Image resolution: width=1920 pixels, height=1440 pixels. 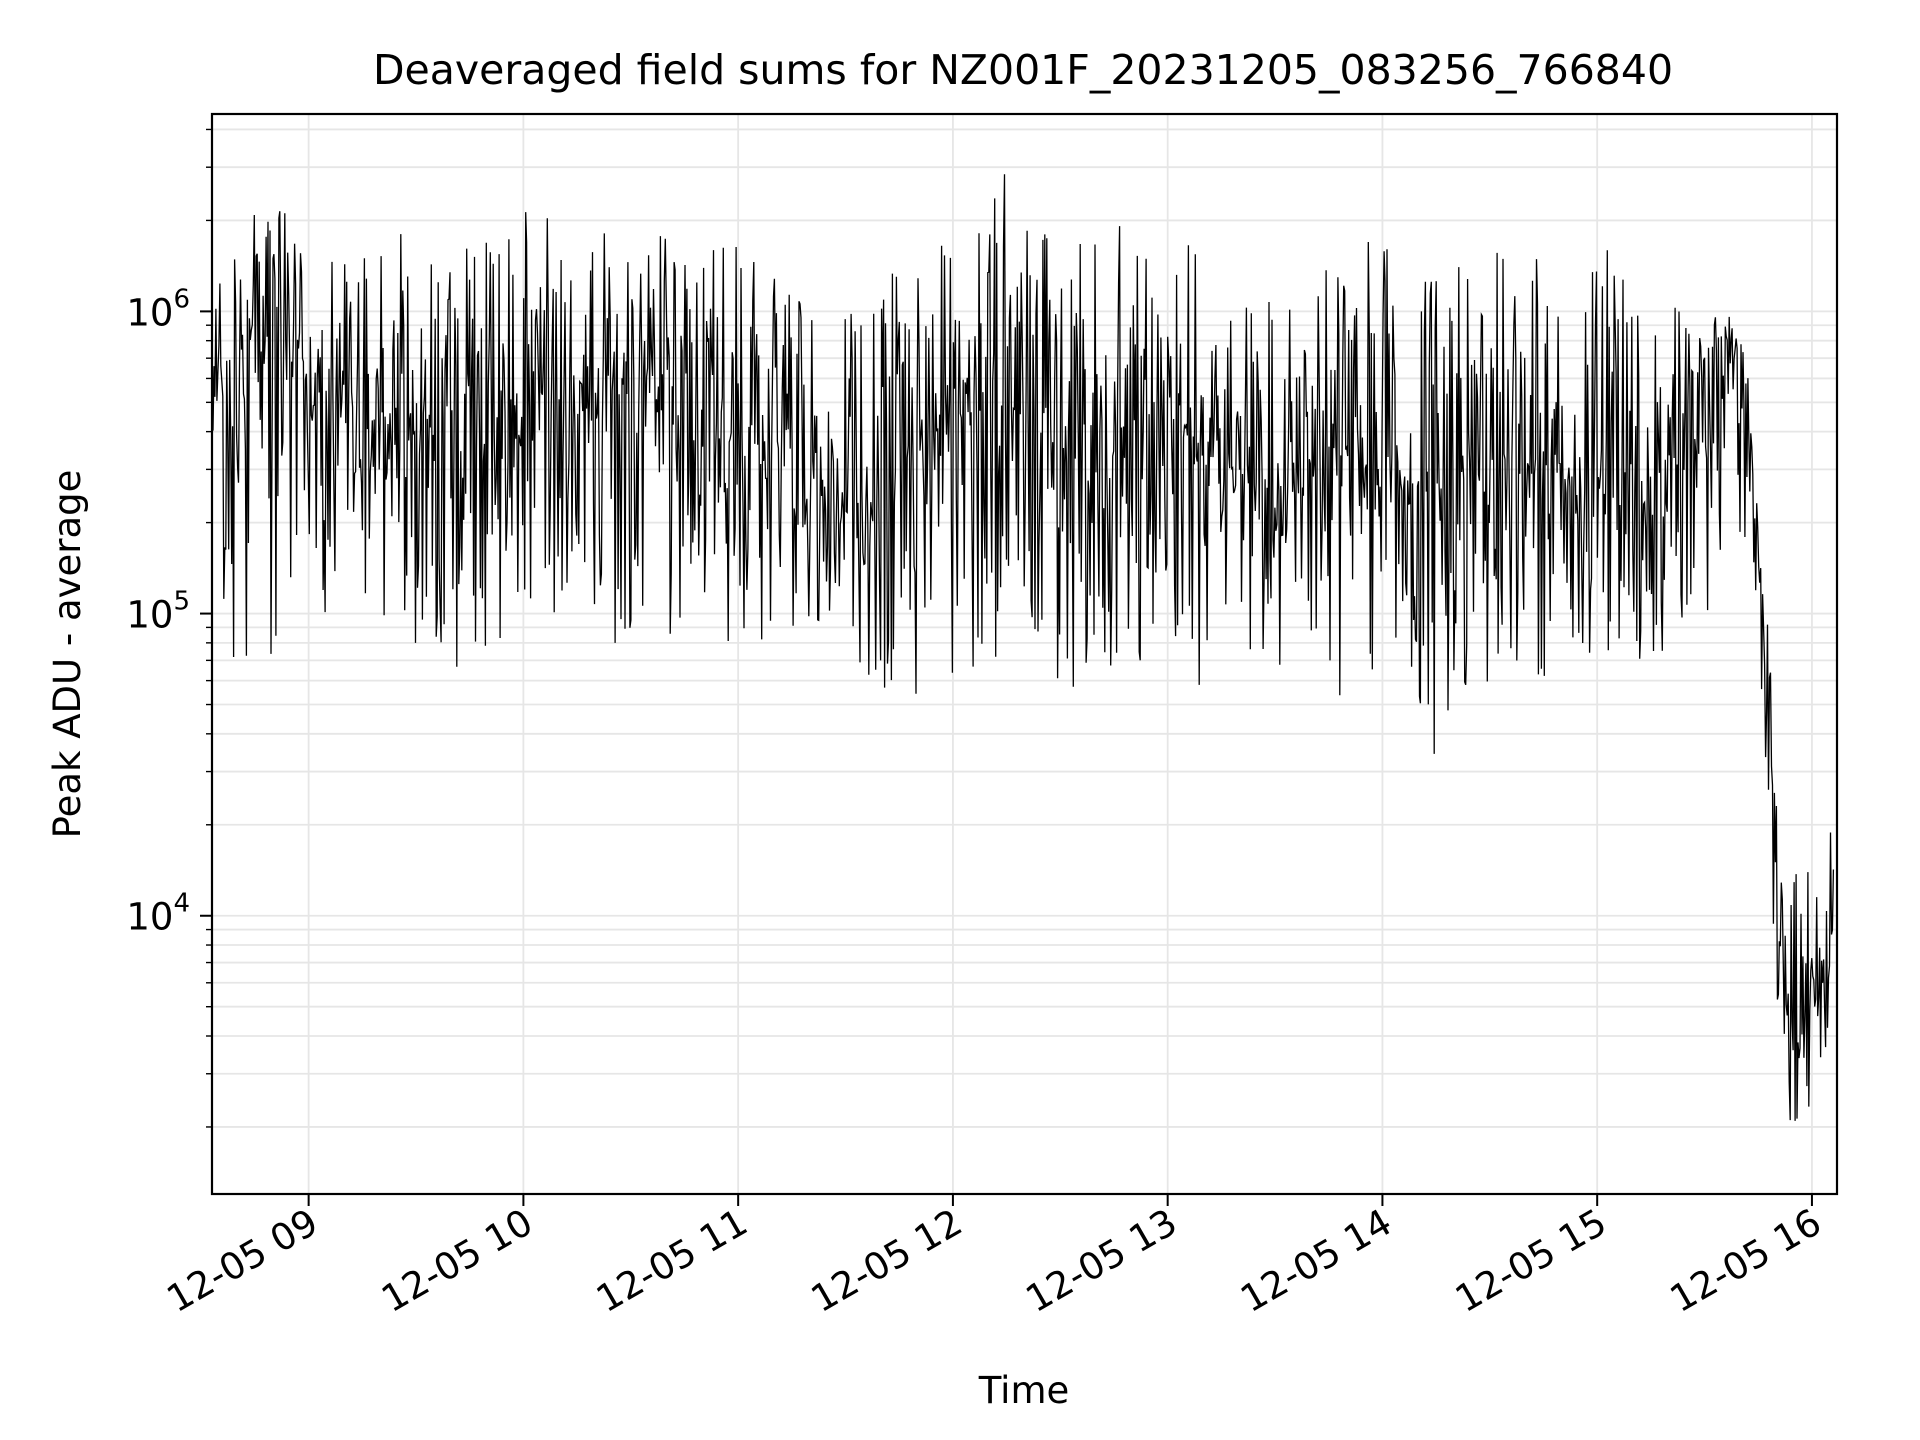 What do you see at coordinates (67, 654) in the screenshot?
I see `y-axis-label: Peak ADU - average` at bounding box center [67, 654].